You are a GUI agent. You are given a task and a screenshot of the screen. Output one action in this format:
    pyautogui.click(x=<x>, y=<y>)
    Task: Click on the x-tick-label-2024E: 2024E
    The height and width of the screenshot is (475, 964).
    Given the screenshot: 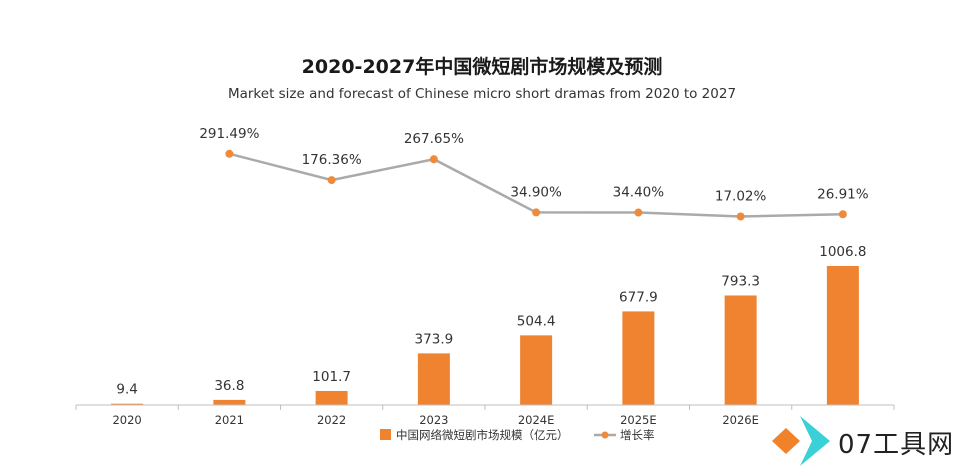 What is the action you would take?
    pyautogui.click(x=536, y=420)
    